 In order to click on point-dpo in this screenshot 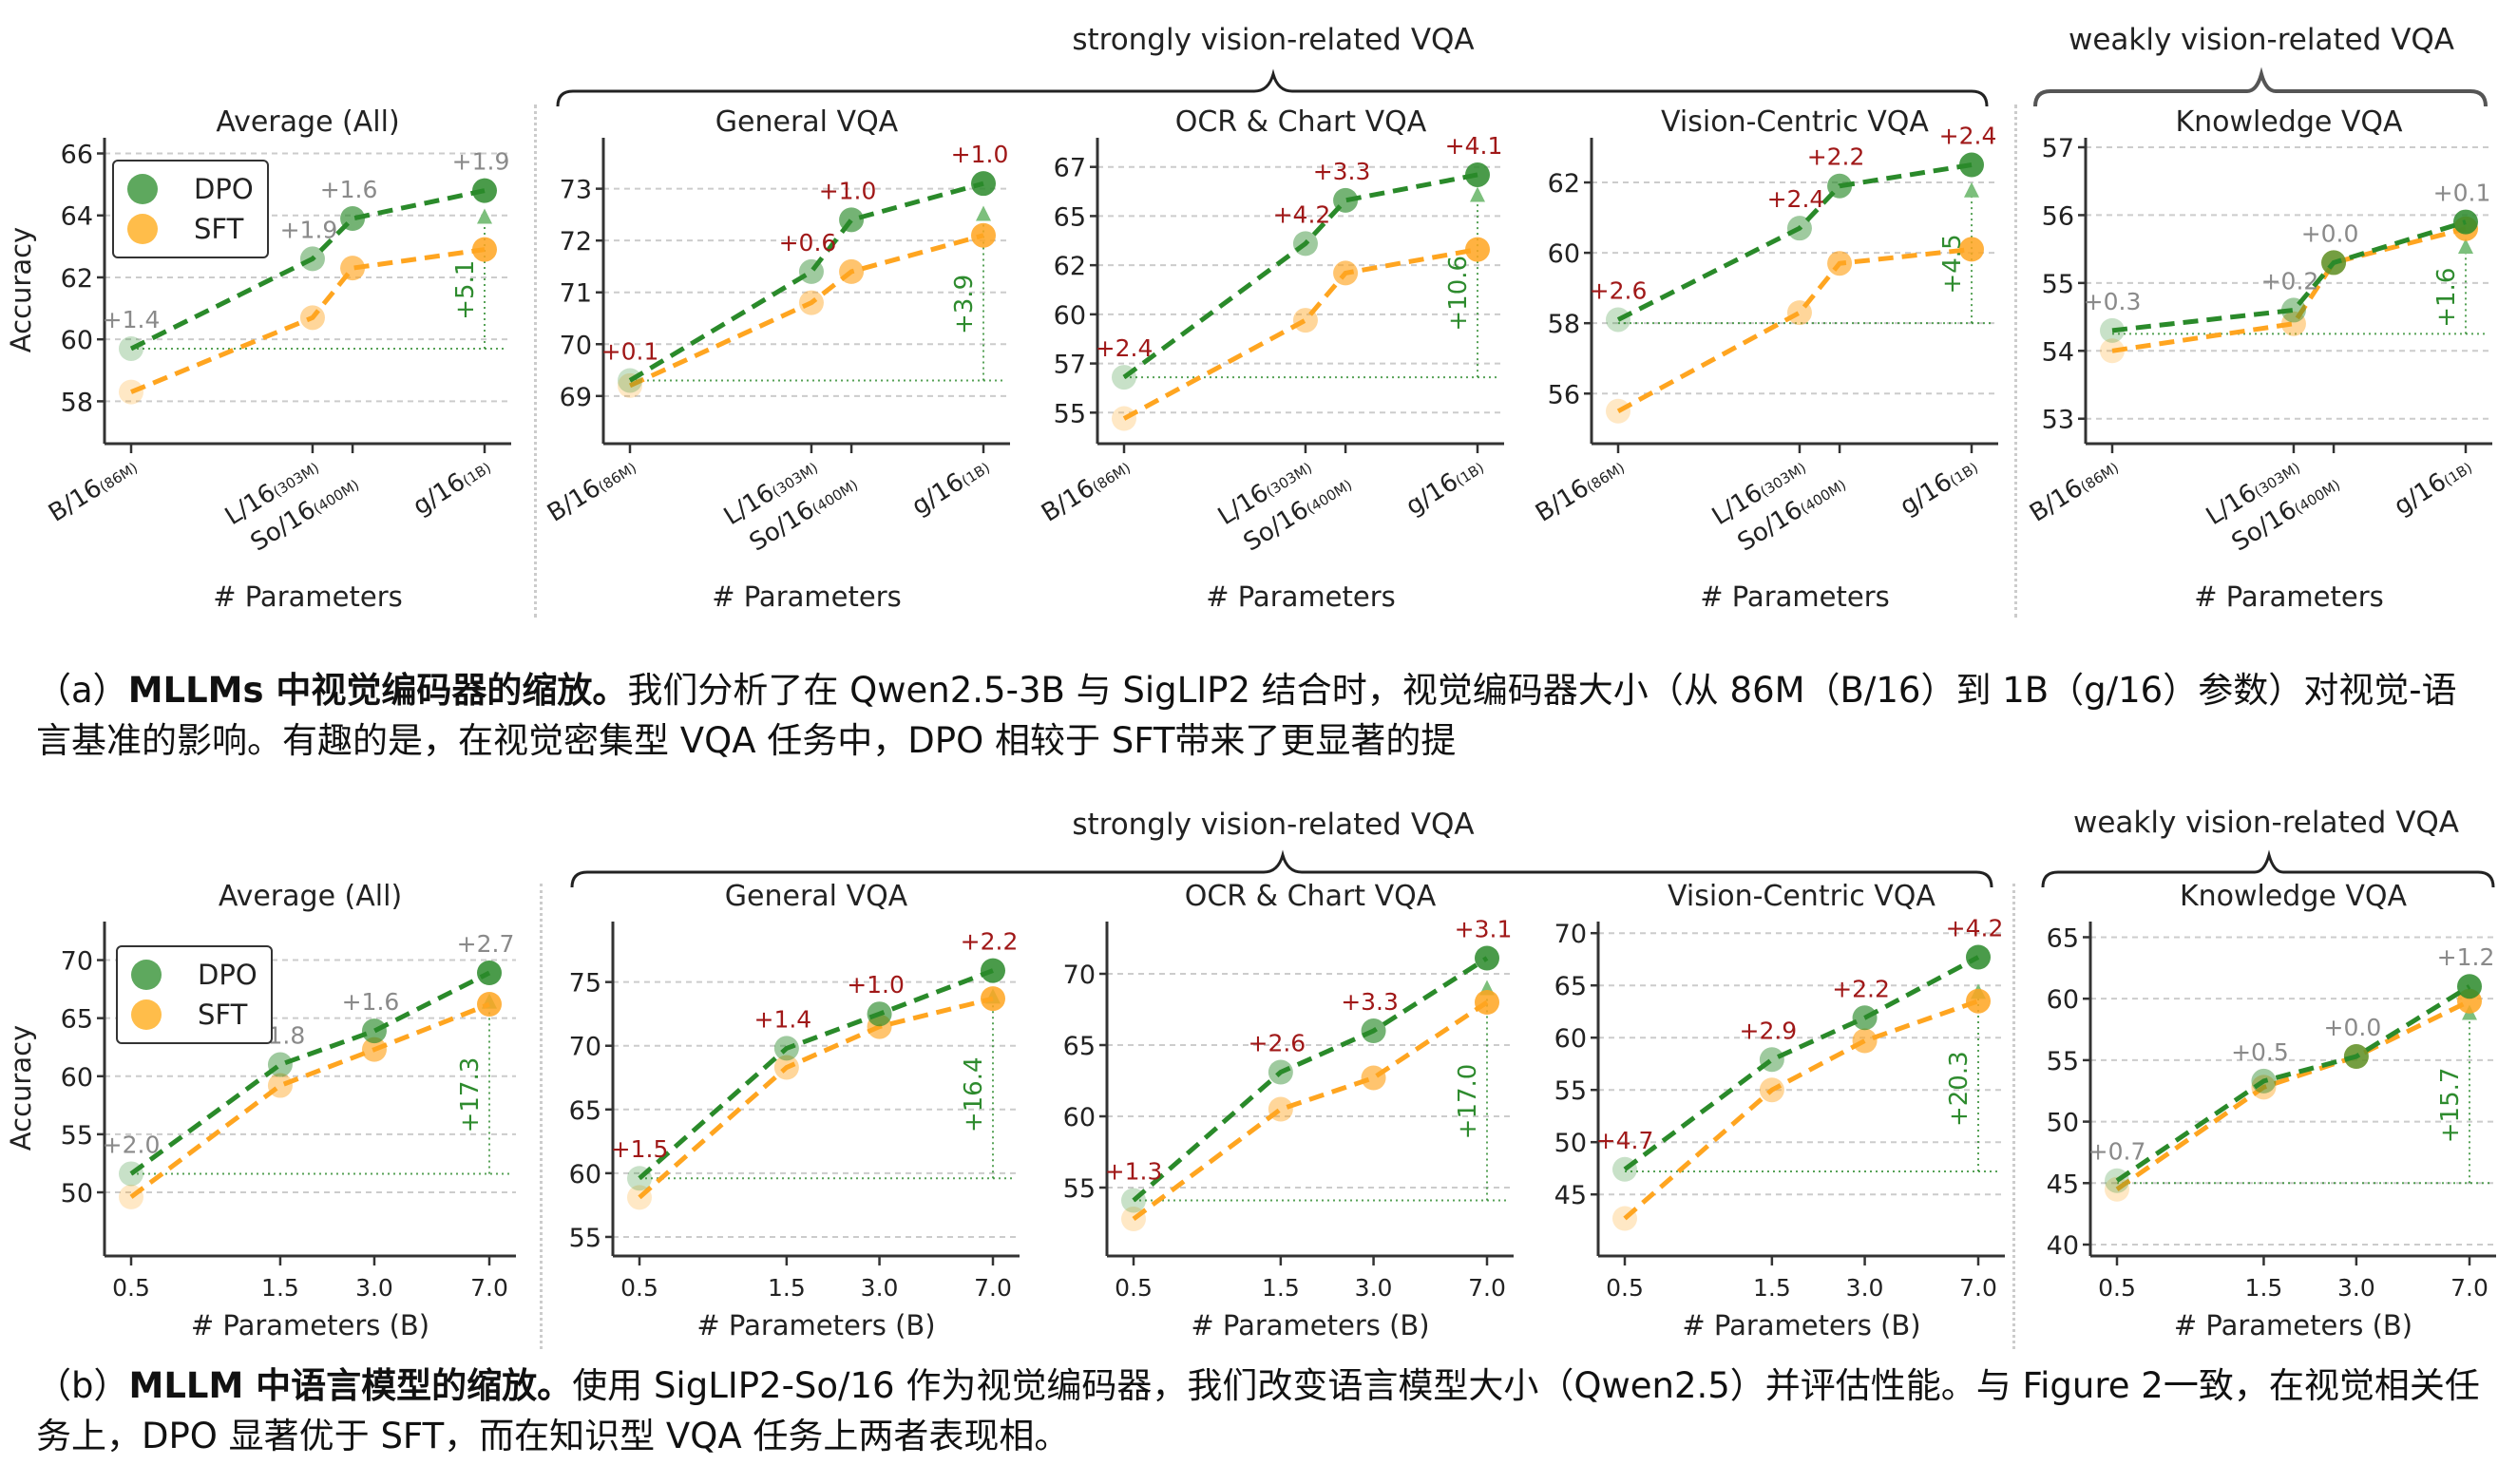, I will do `click(374, 1031)`.